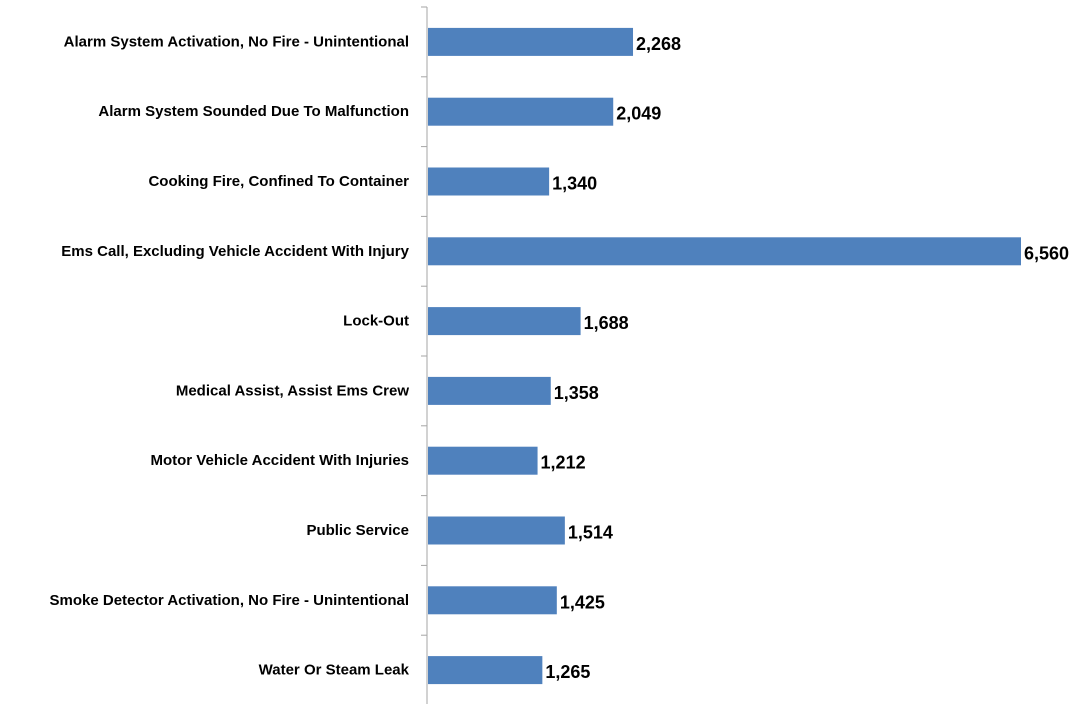  Describe the element at coordinates (376, 321) in the screenshot. I see `category-label: Lock-Out` at that location.